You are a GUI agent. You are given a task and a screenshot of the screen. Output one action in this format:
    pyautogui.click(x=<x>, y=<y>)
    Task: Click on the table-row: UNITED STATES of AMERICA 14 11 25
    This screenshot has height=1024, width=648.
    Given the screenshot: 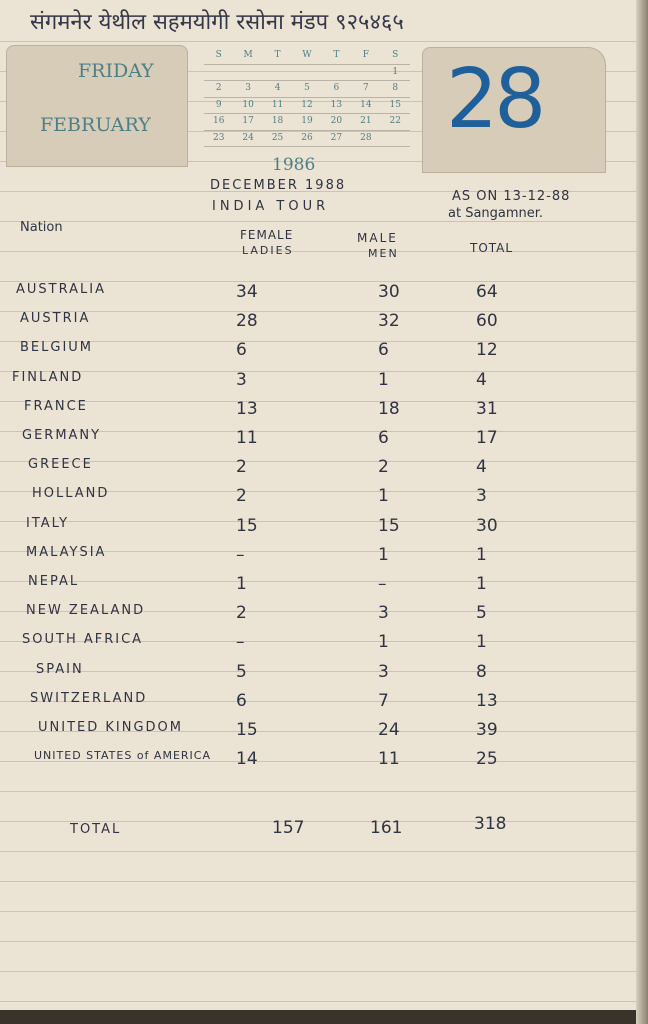 What is the action you would take?
    pyautogui.click(x=318, y=762)
    